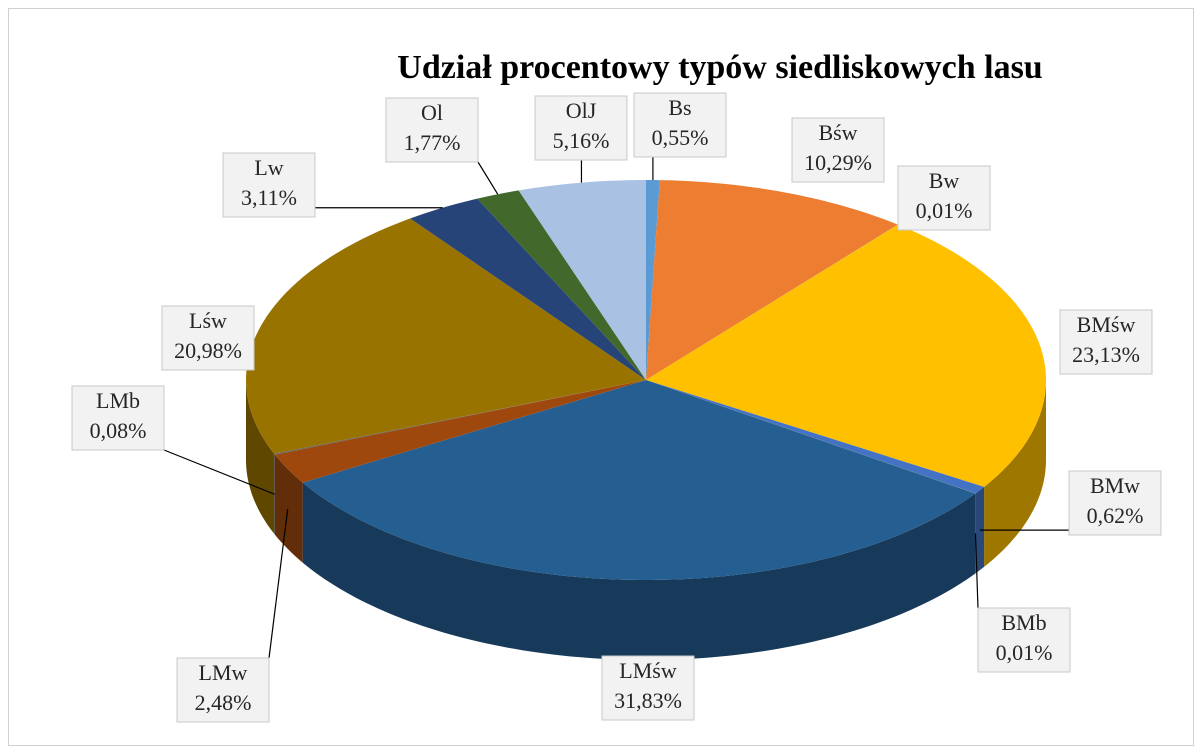  What do you see at coordinates (837, 132) in the screenshot?
I see `data-label-category: Bśw` at bounding box center [837, 132].